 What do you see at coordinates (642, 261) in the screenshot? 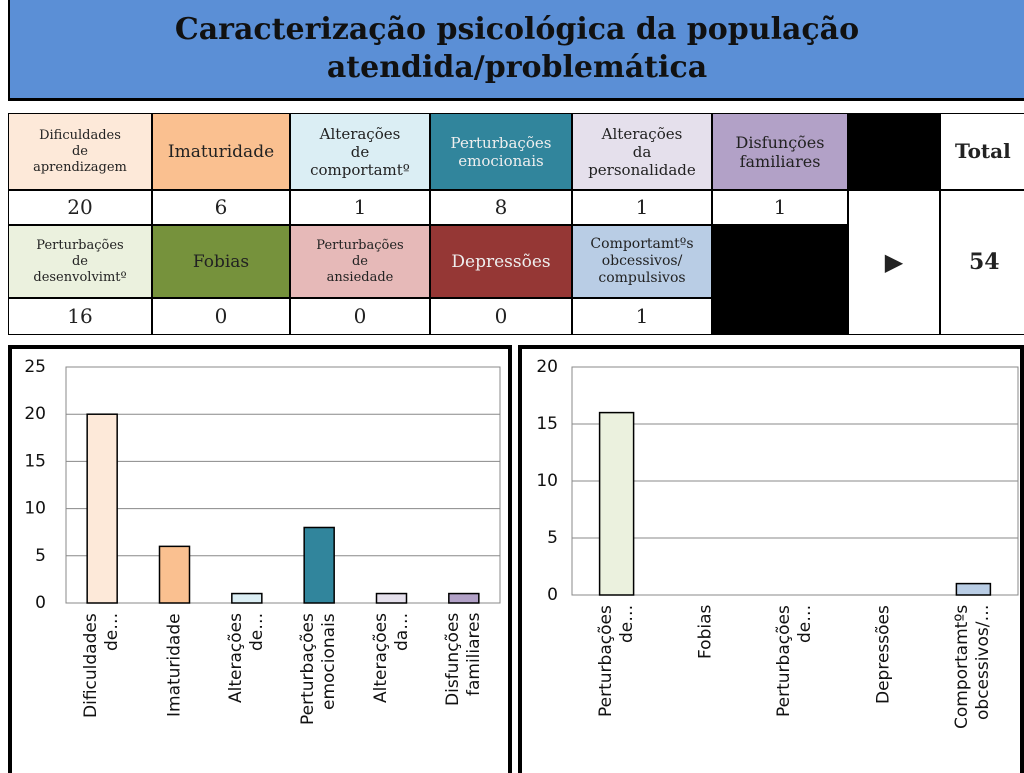
I see `header-cell: Comportamtºs obcessivos/ compulsivos` at bounding box center [642, 261].